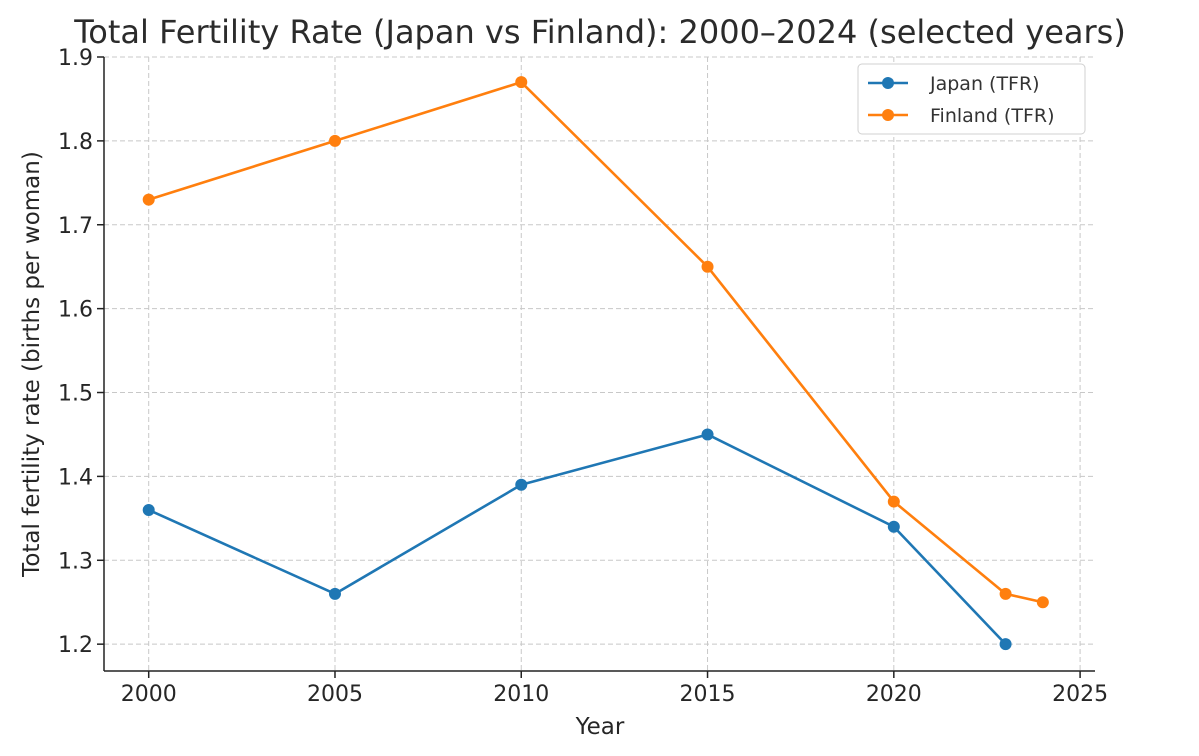 The width and height of the screenshot is (1199, 756). What do you see at coordinates (75, 142) in the screenshot?
I see `y-tick-label: 1.8` at bounding box center [75, 142].